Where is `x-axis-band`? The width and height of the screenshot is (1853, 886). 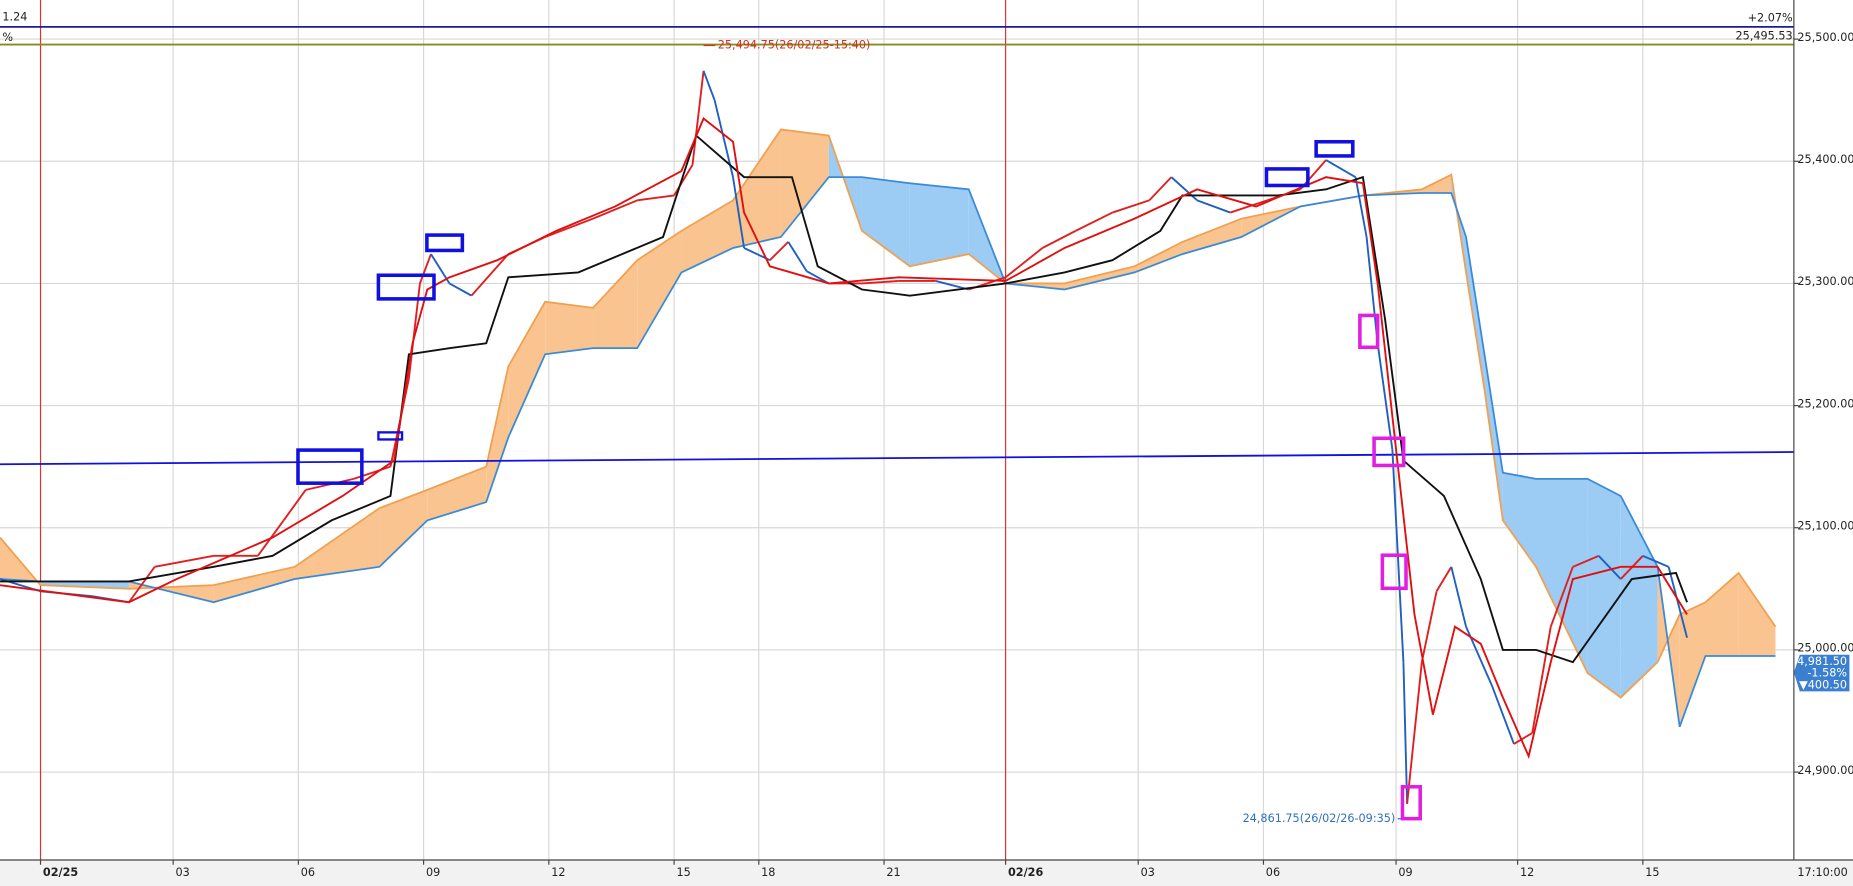
x-axis-band is located at coordinates (926, 873).